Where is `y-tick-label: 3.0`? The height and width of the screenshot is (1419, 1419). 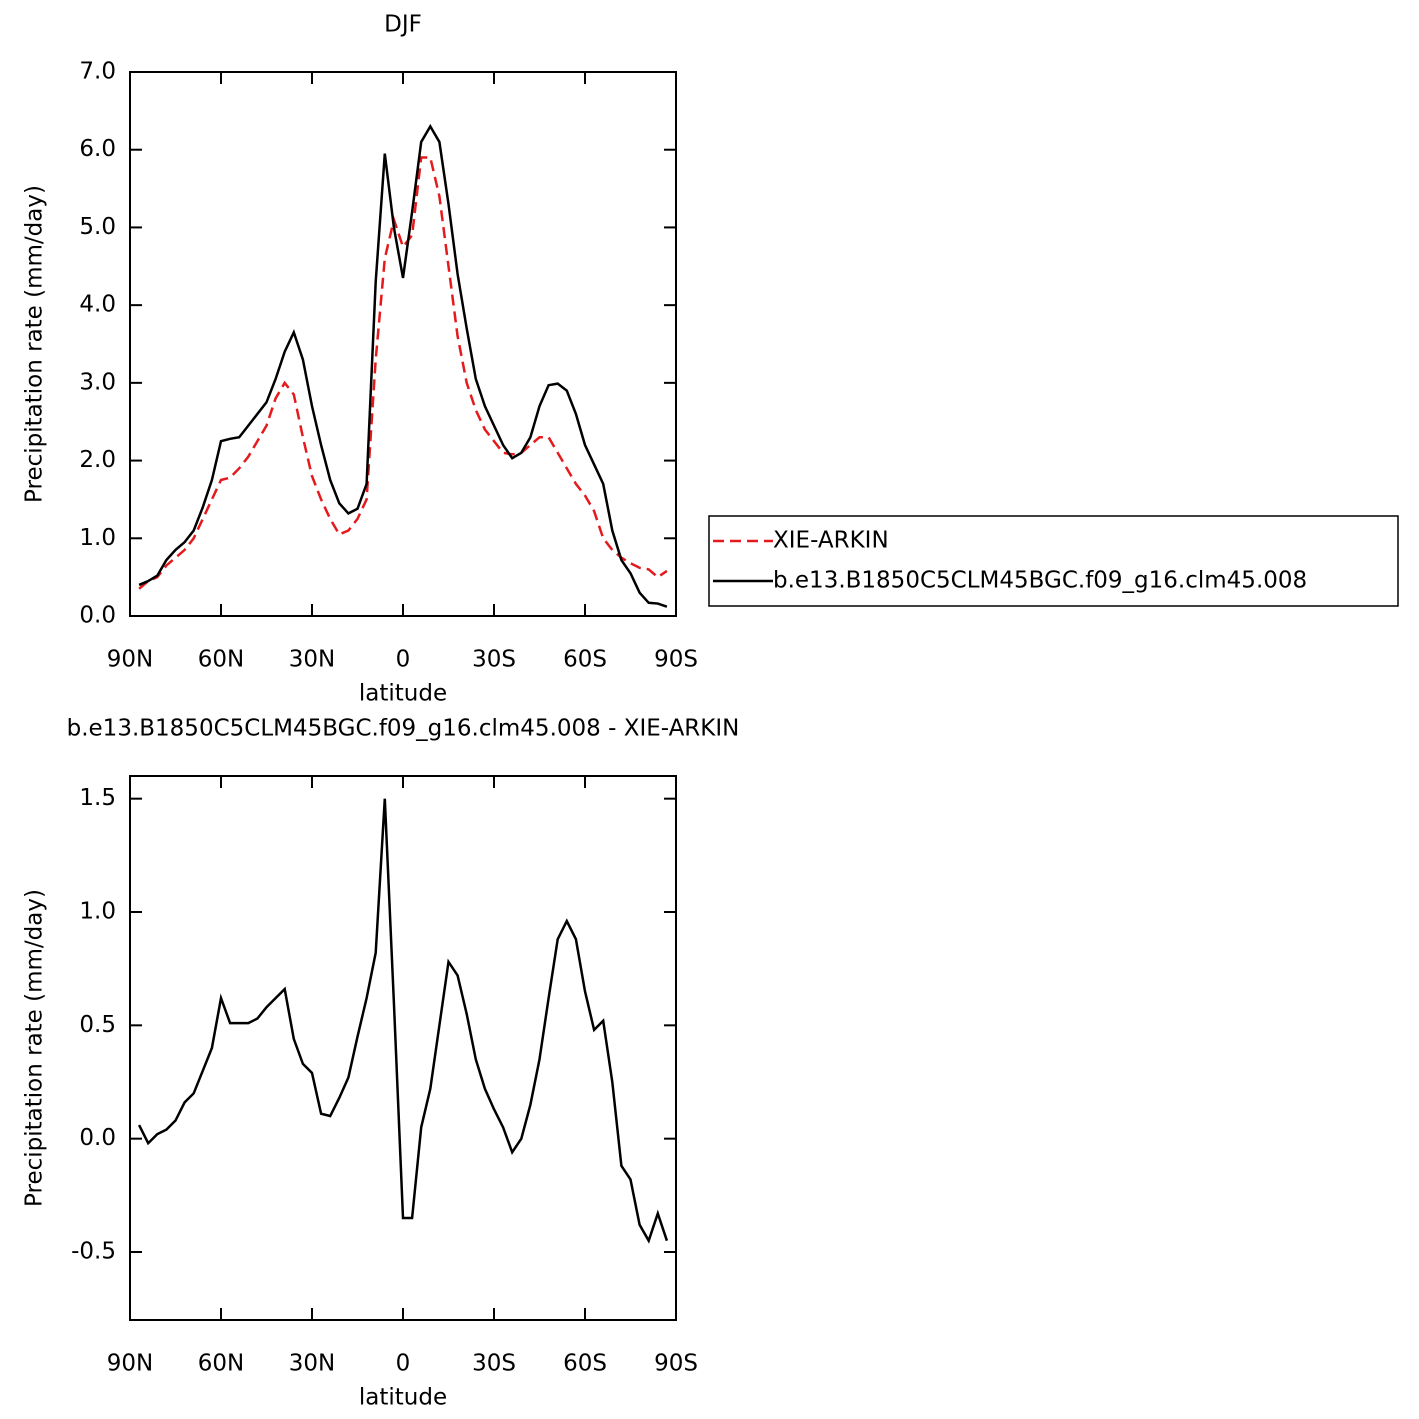 y-tick-label: 3.0 is located at coordinates (97, 382).